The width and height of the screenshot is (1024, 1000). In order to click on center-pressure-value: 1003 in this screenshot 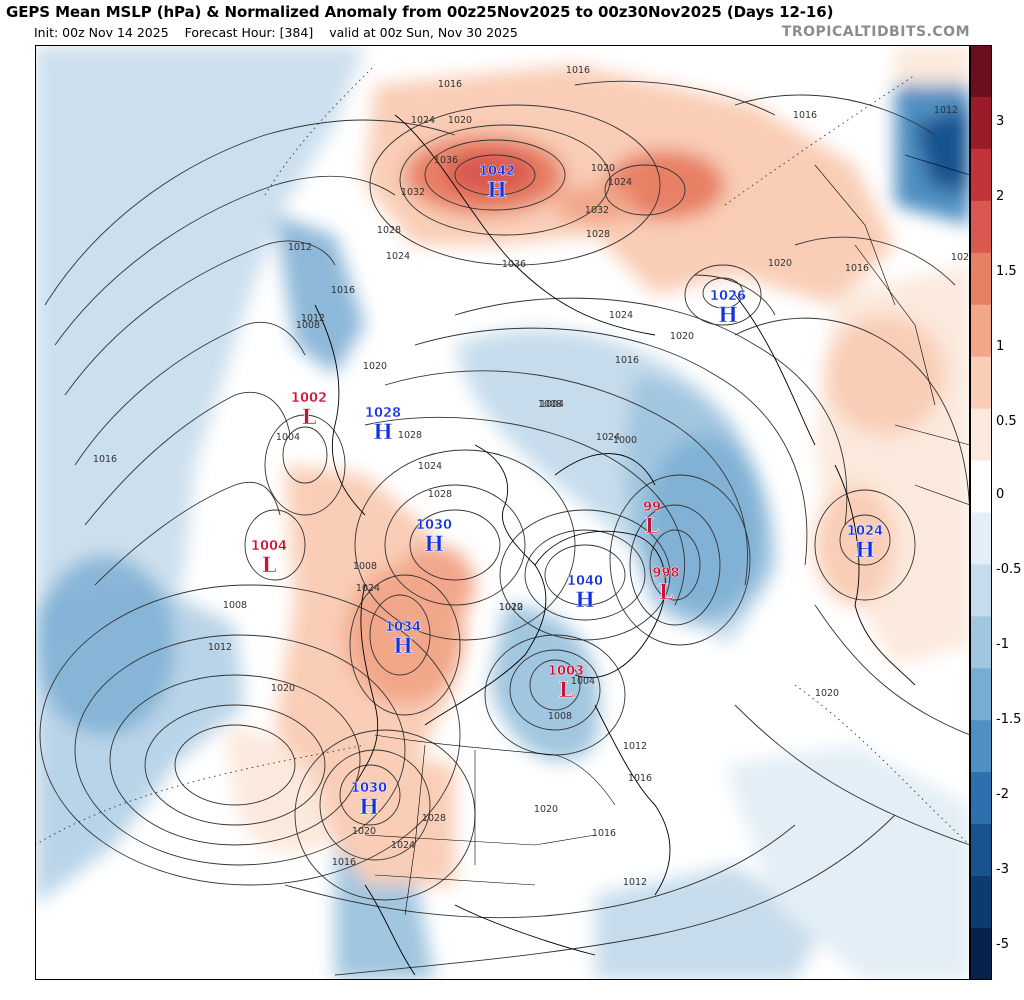, I will do `click(566, 671)`.